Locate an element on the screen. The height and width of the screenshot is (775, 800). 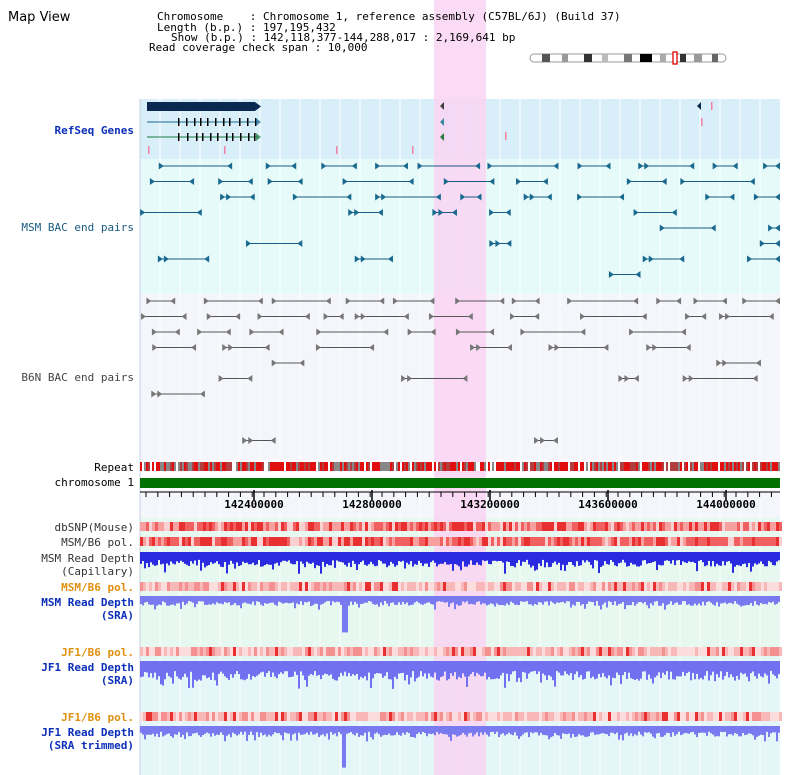
msm-bac-label: MSM BAC end pairs is located at coordinates (77, 227).